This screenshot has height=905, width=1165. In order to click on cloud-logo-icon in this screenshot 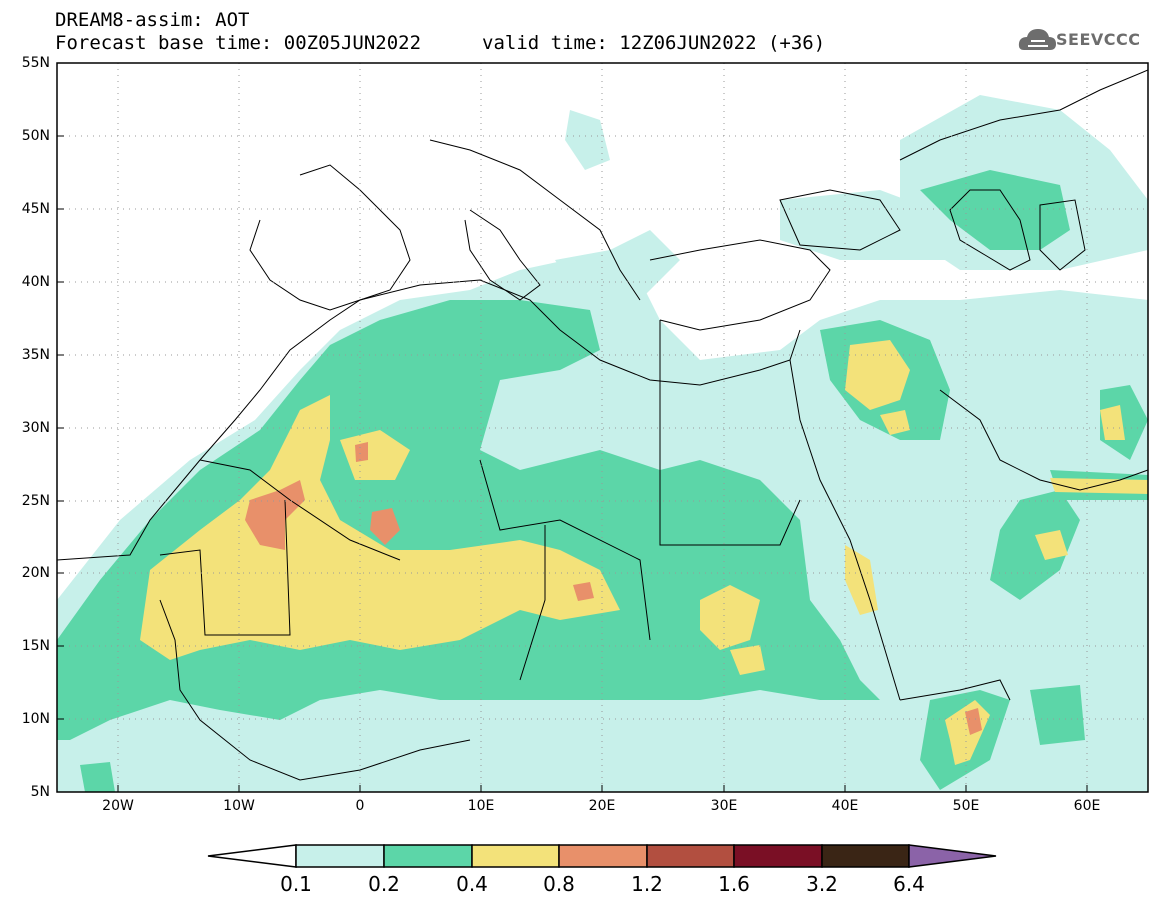, I will do `click(1037, 39)`.